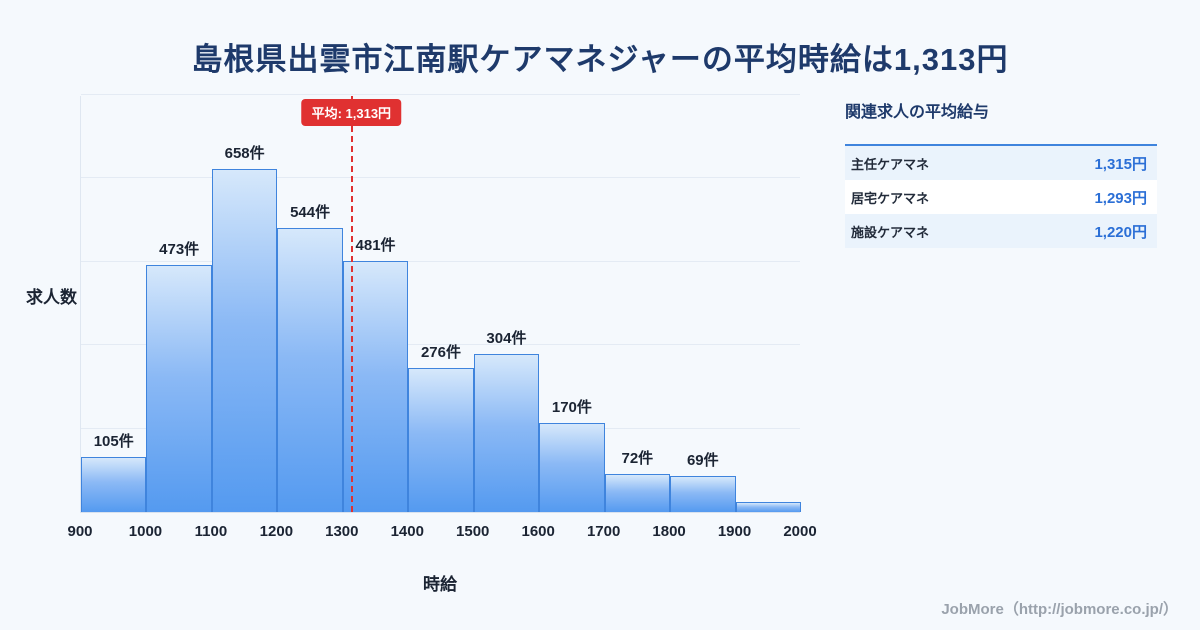 This screenshot has height=630, width=1200. I want to click on bar-value-label: 658件, so click(244, 153).